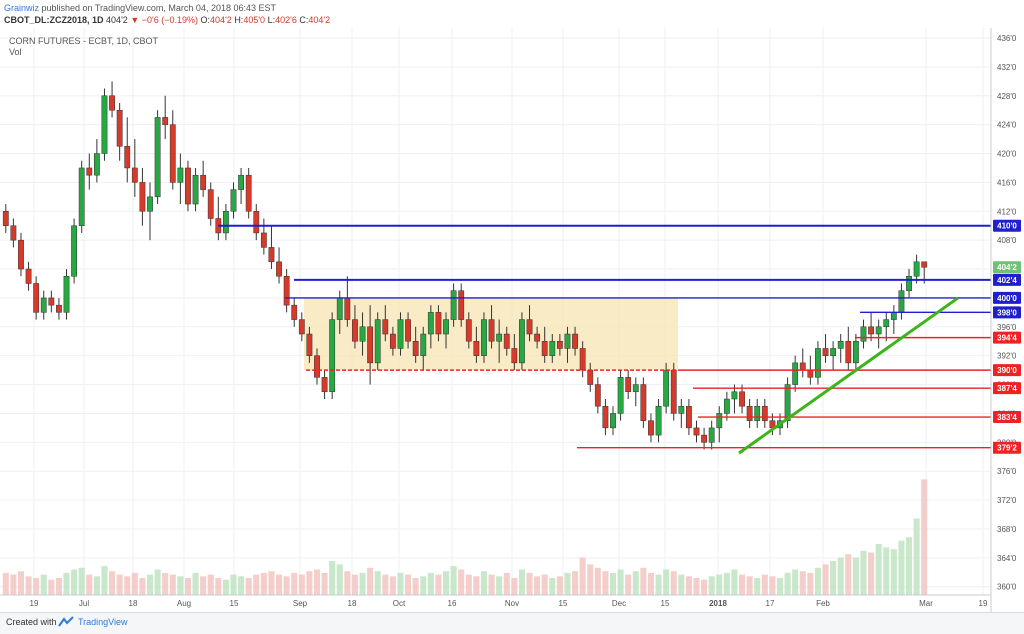 The width and height of the screenshot is (1024, 634). I want to click on y-tick-label: 392'0, so click(1007, 356).